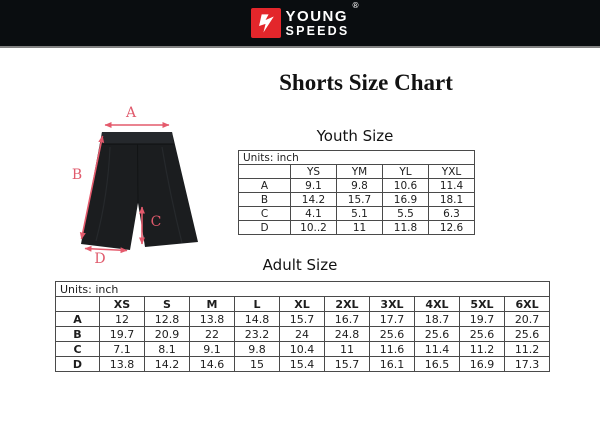 This screenshot has height=424, width=600. Describe the element at coordinates (366, 82) in the screenshot. I see `page-title: Shorts Size Chart` at that location.